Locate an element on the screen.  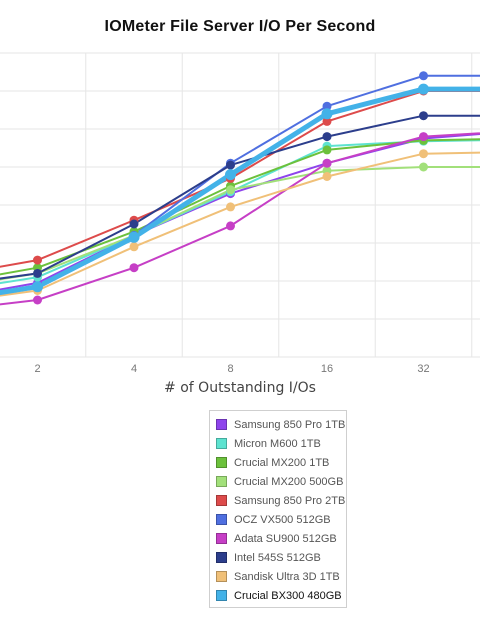
x-tick-label: 16 is located at coordinates (327, 369).